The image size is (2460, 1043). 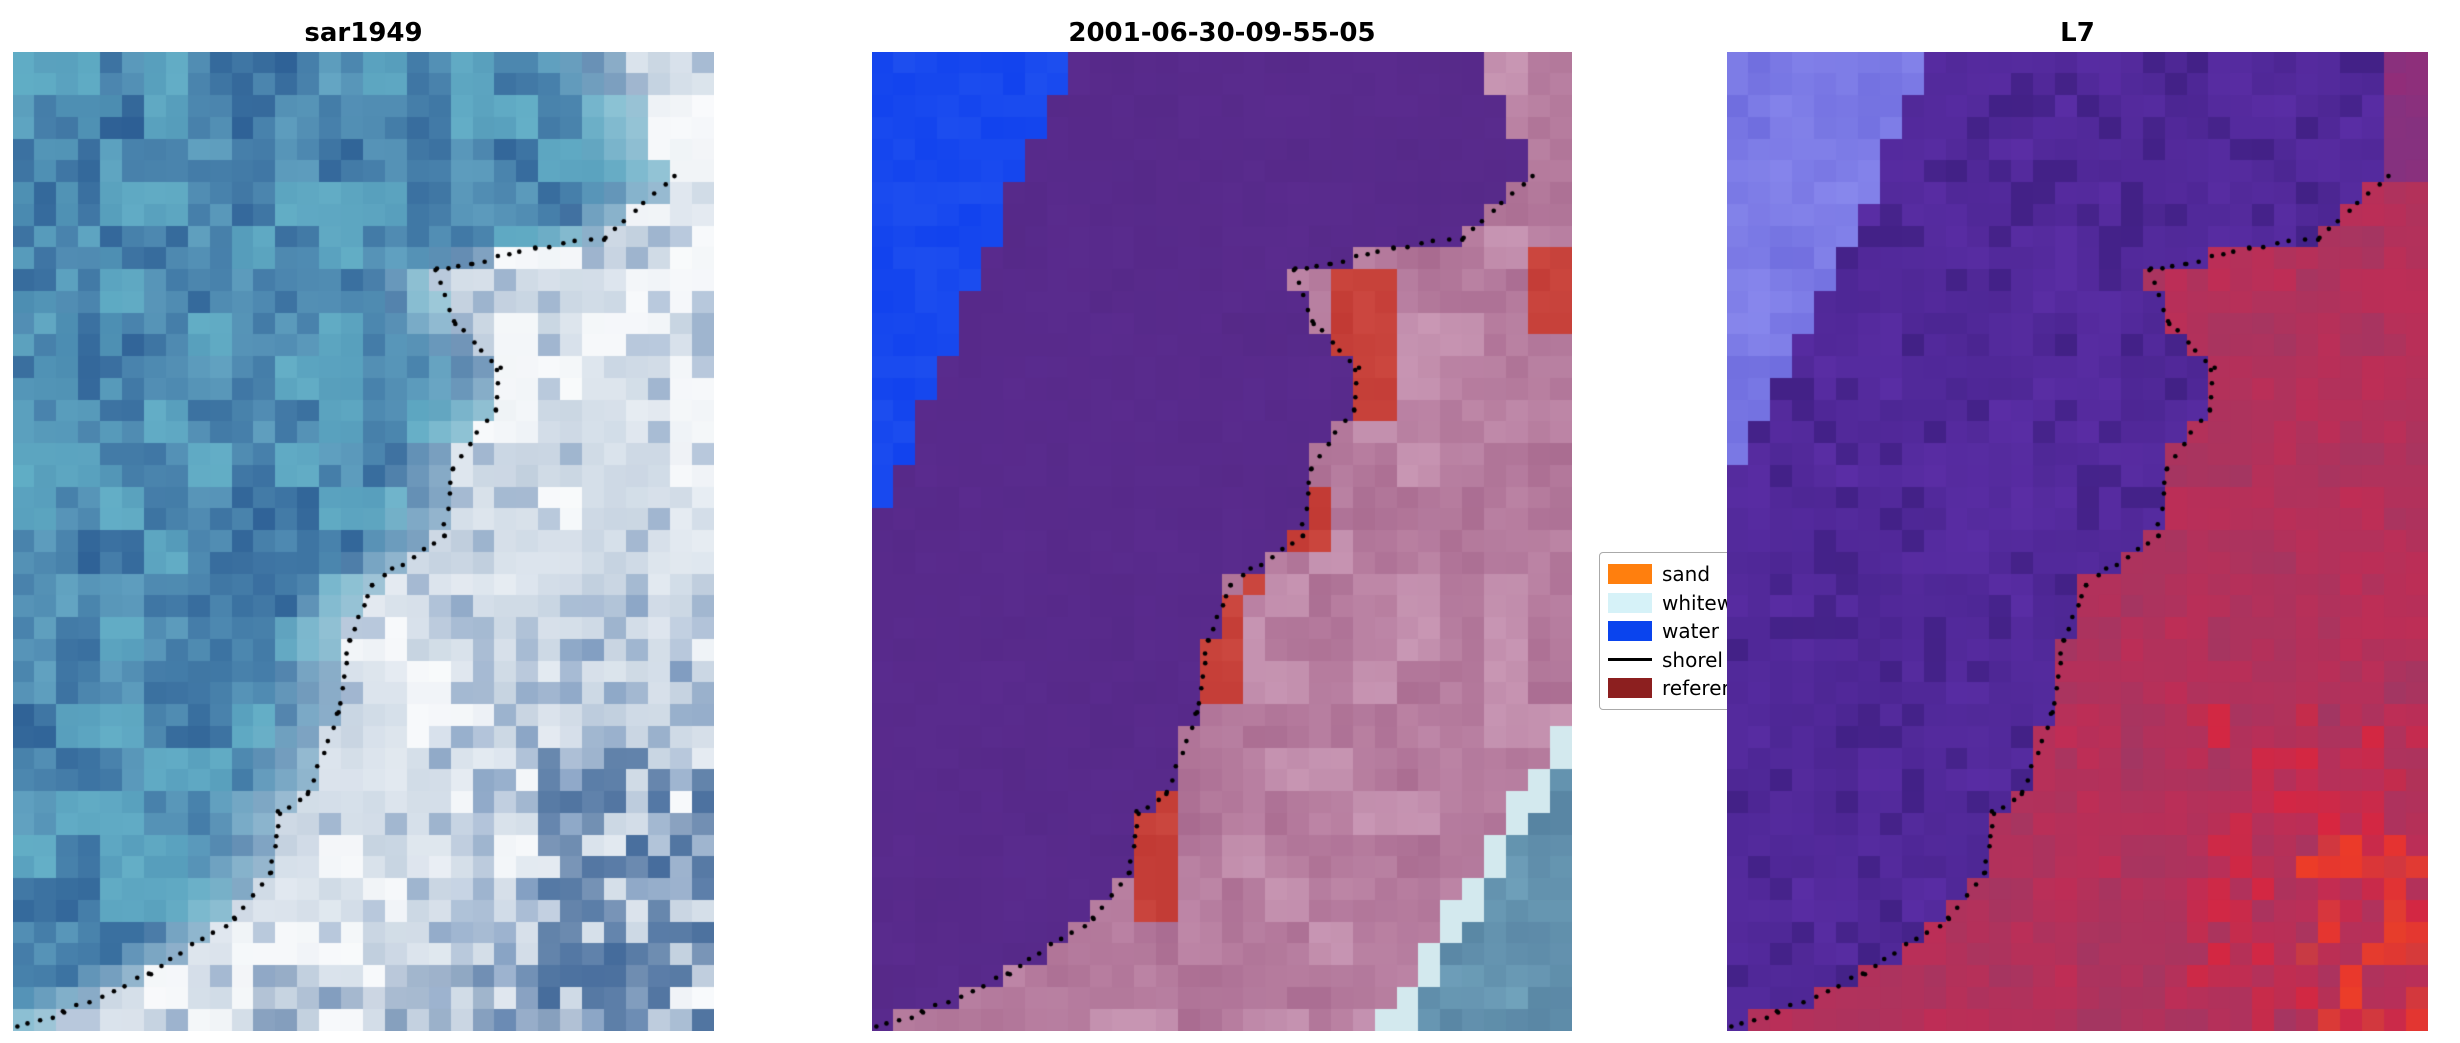 What do you see at coordinates (1222, 33) in the screenshot?
I see `panel-title-2001-06-30-09-55-05: 2001-06-30-09-55-05` at bounding box center [1222, 33].